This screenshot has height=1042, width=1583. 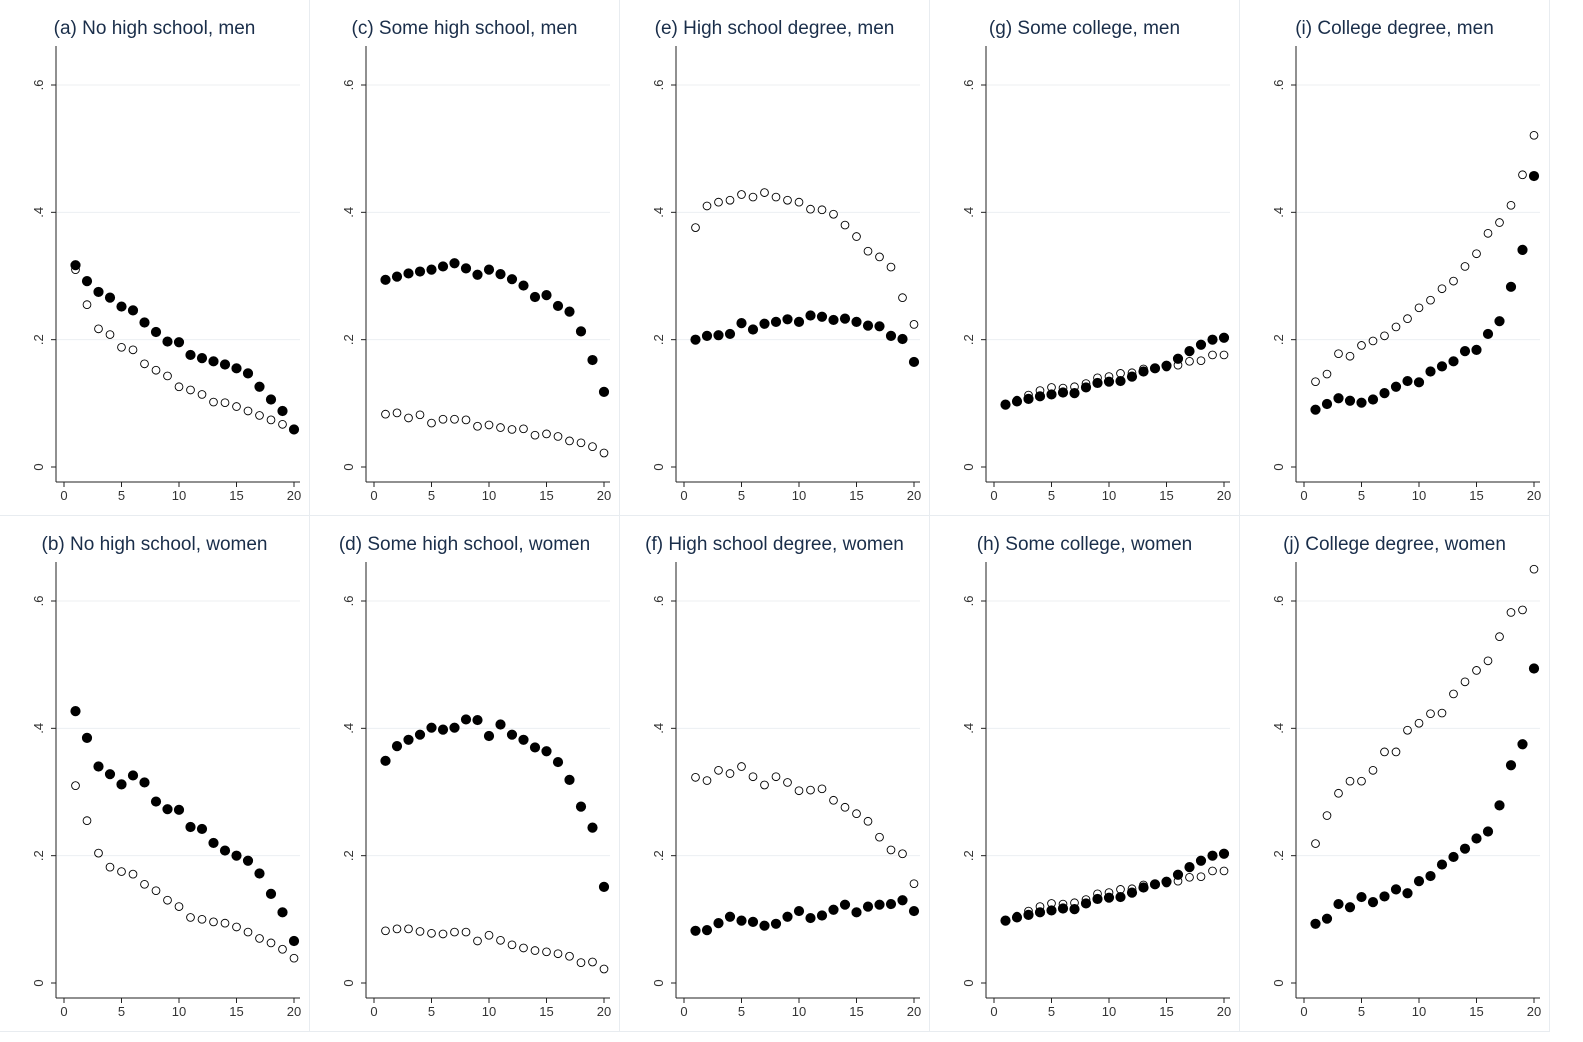 I want to click on plot-i: 0 .2 .4 .6 0 5 10 15 20, so click(x=1406, y=274).